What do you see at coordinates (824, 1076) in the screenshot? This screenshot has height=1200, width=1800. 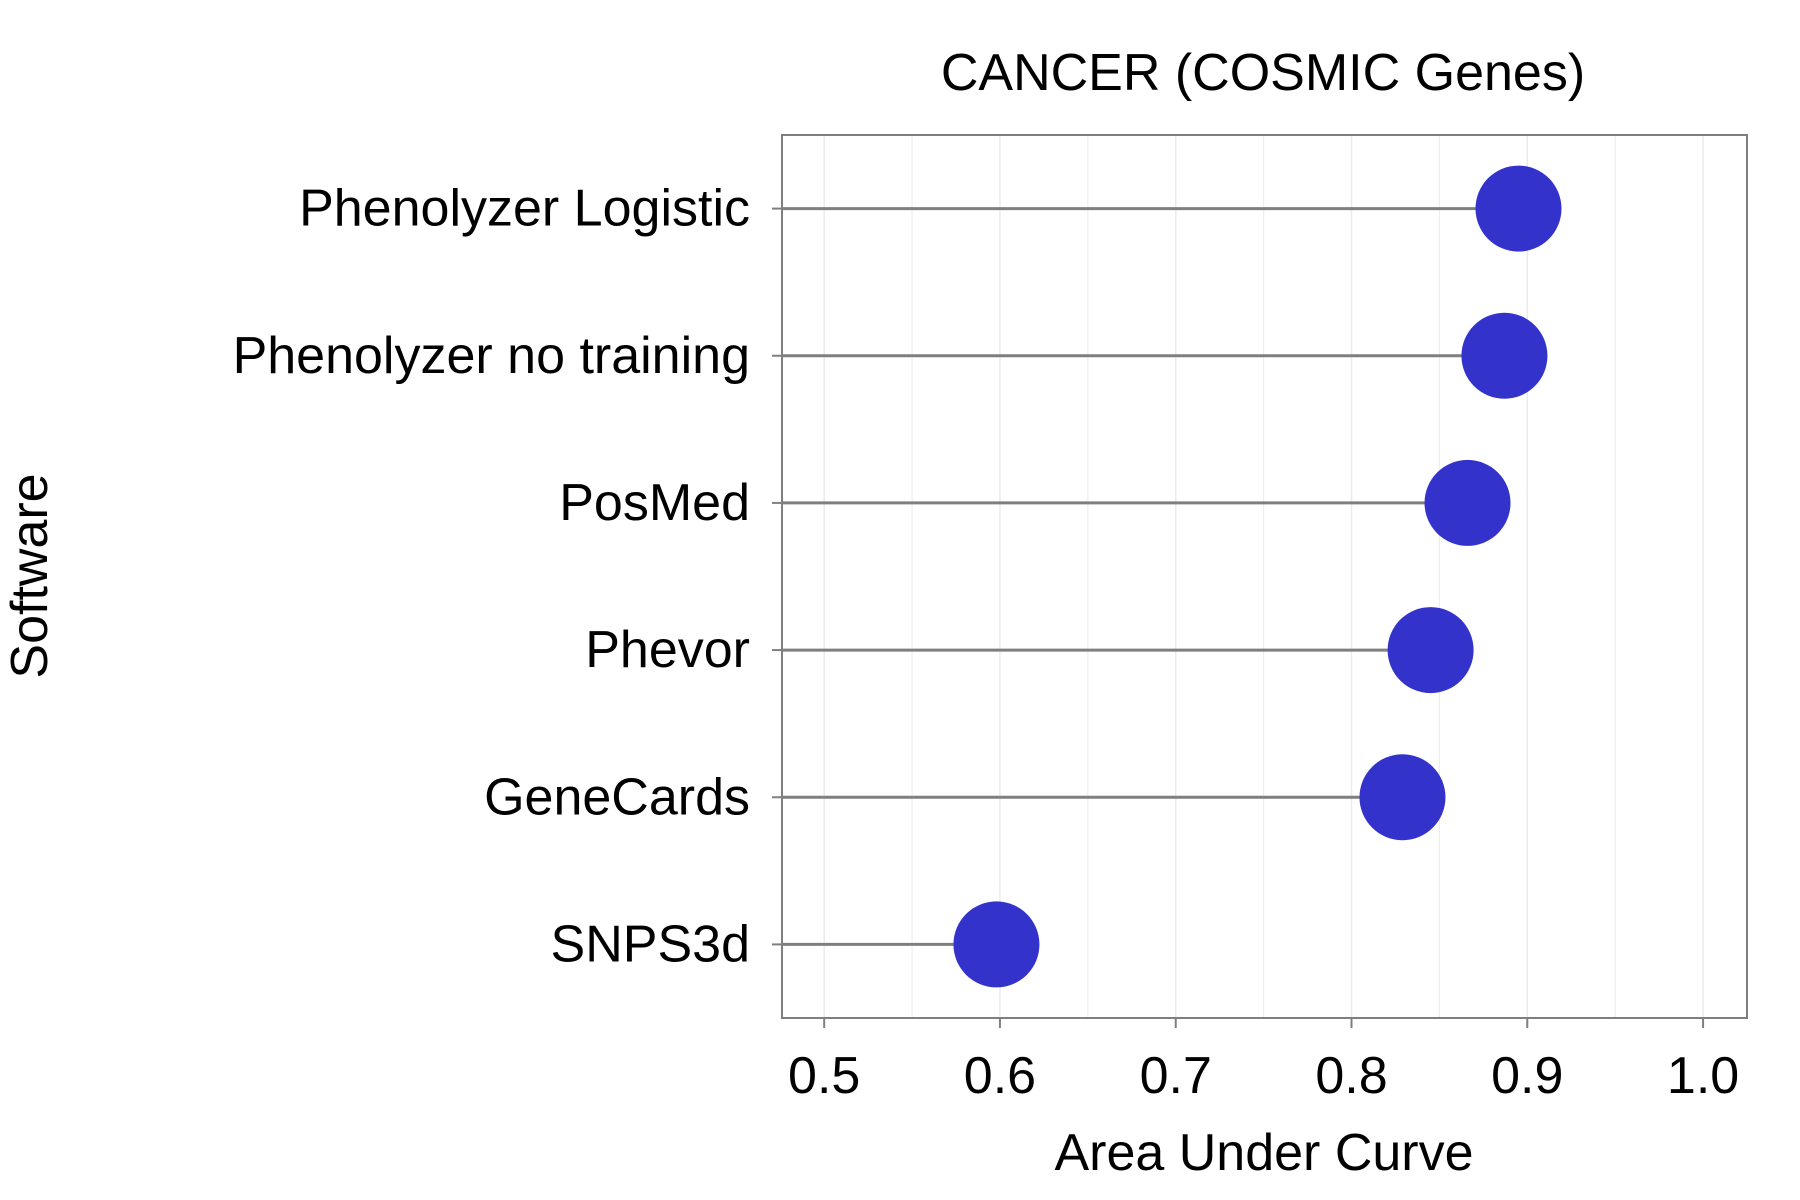 I see `x-tick-label: 0.5` at bounding box center [824, 1076].